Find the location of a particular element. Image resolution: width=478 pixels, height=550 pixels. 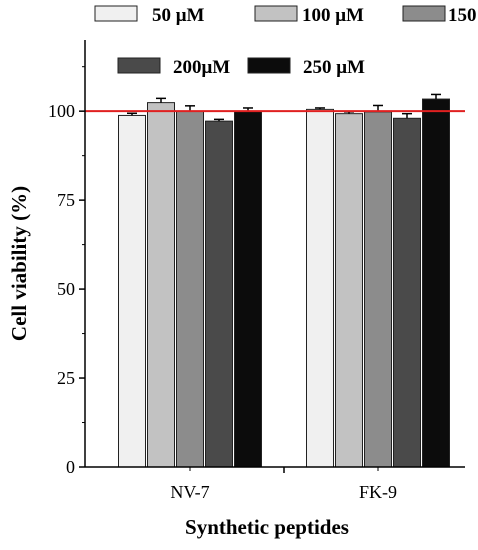

legend: 50 μM 100 μM 150 μM 200μM 250 μM is located at coordinates (286, 41).